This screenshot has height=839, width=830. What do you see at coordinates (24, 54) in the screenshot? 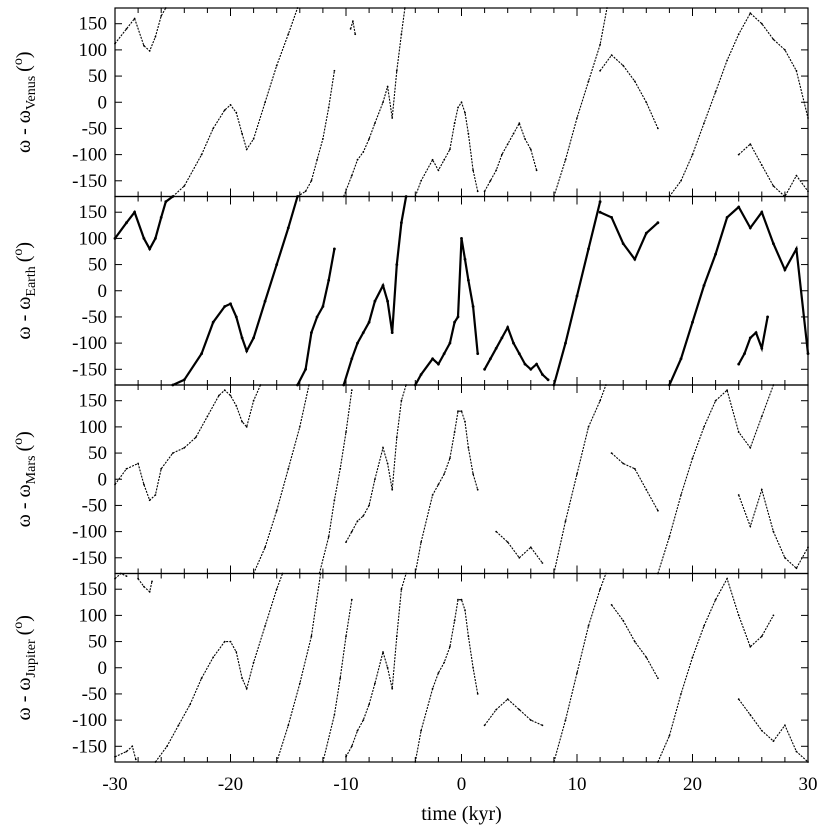
I see `venus-ylabel-unit-close: )` at bounding box center [24, 54].